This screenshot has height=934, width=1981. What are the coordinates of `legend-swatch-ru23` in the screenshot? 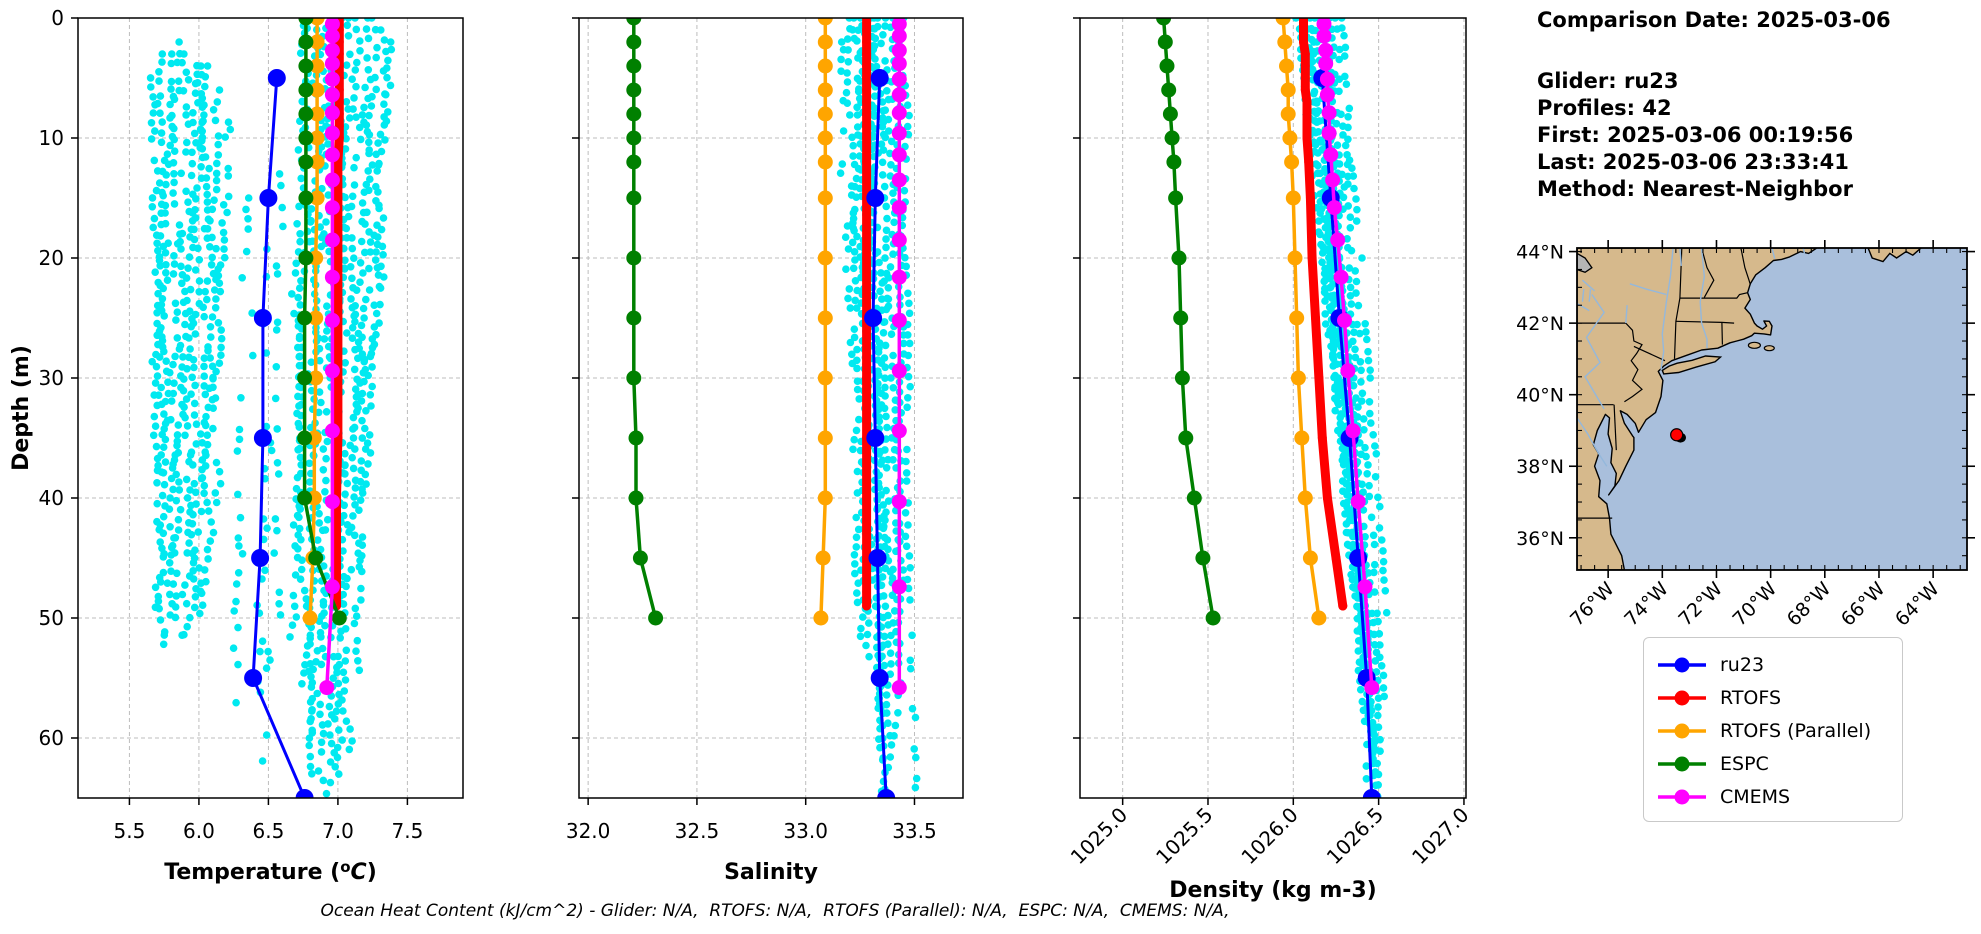 It's located at (1682, 664).